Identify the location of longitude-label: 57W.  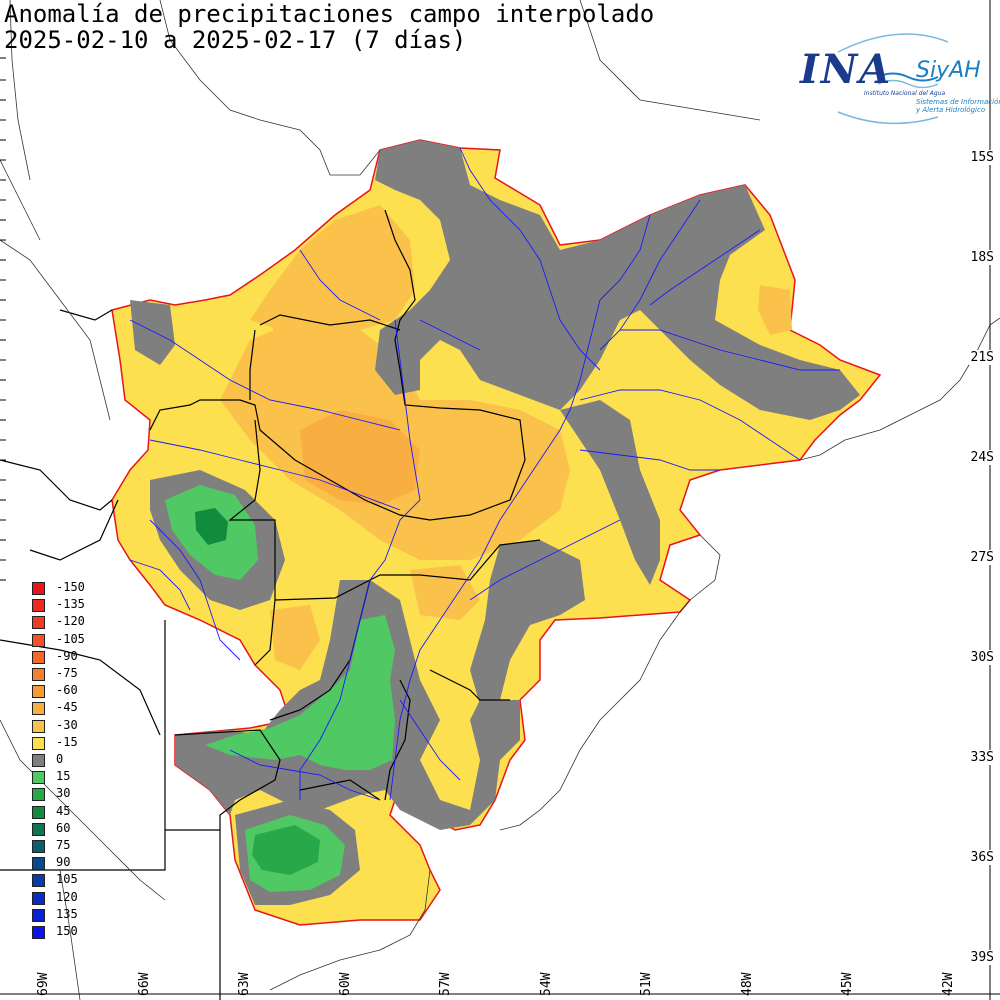
(445, 984).